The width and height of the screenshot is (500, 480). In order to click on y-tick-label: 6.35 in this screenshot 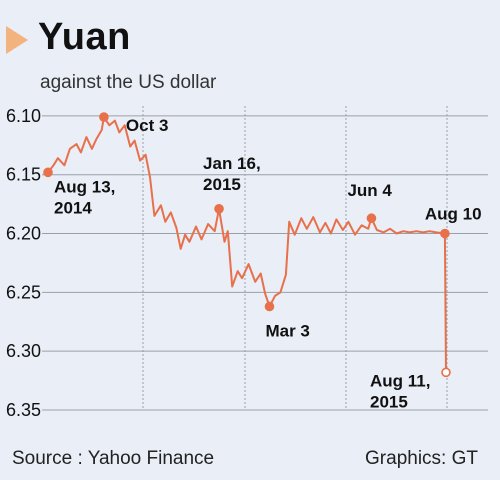, I will do `click(23, 410)`.